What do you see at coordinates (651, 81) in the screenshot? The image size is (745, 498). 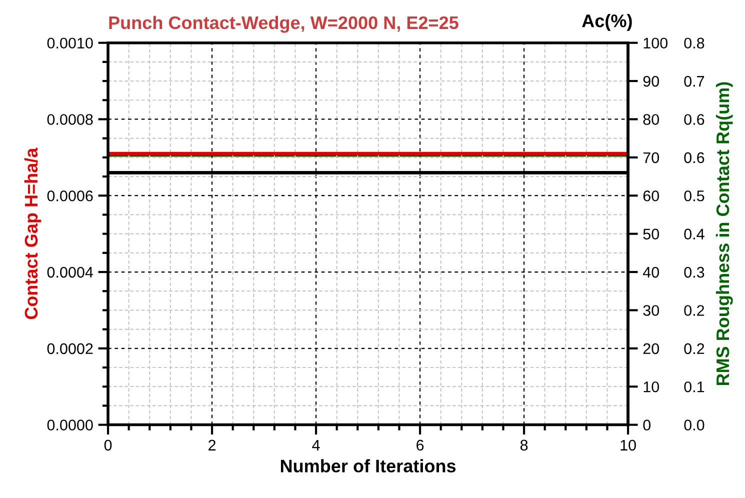 I see `y2-tick-label: 90` at bounding box center [651, 81].